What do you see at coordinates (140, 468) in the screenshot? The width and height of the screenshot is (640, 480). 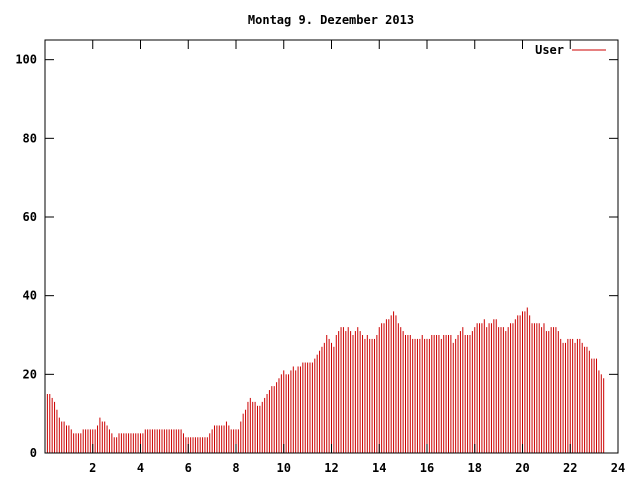 I see `x-tick-label: 4` at bounding box center [140, 468].